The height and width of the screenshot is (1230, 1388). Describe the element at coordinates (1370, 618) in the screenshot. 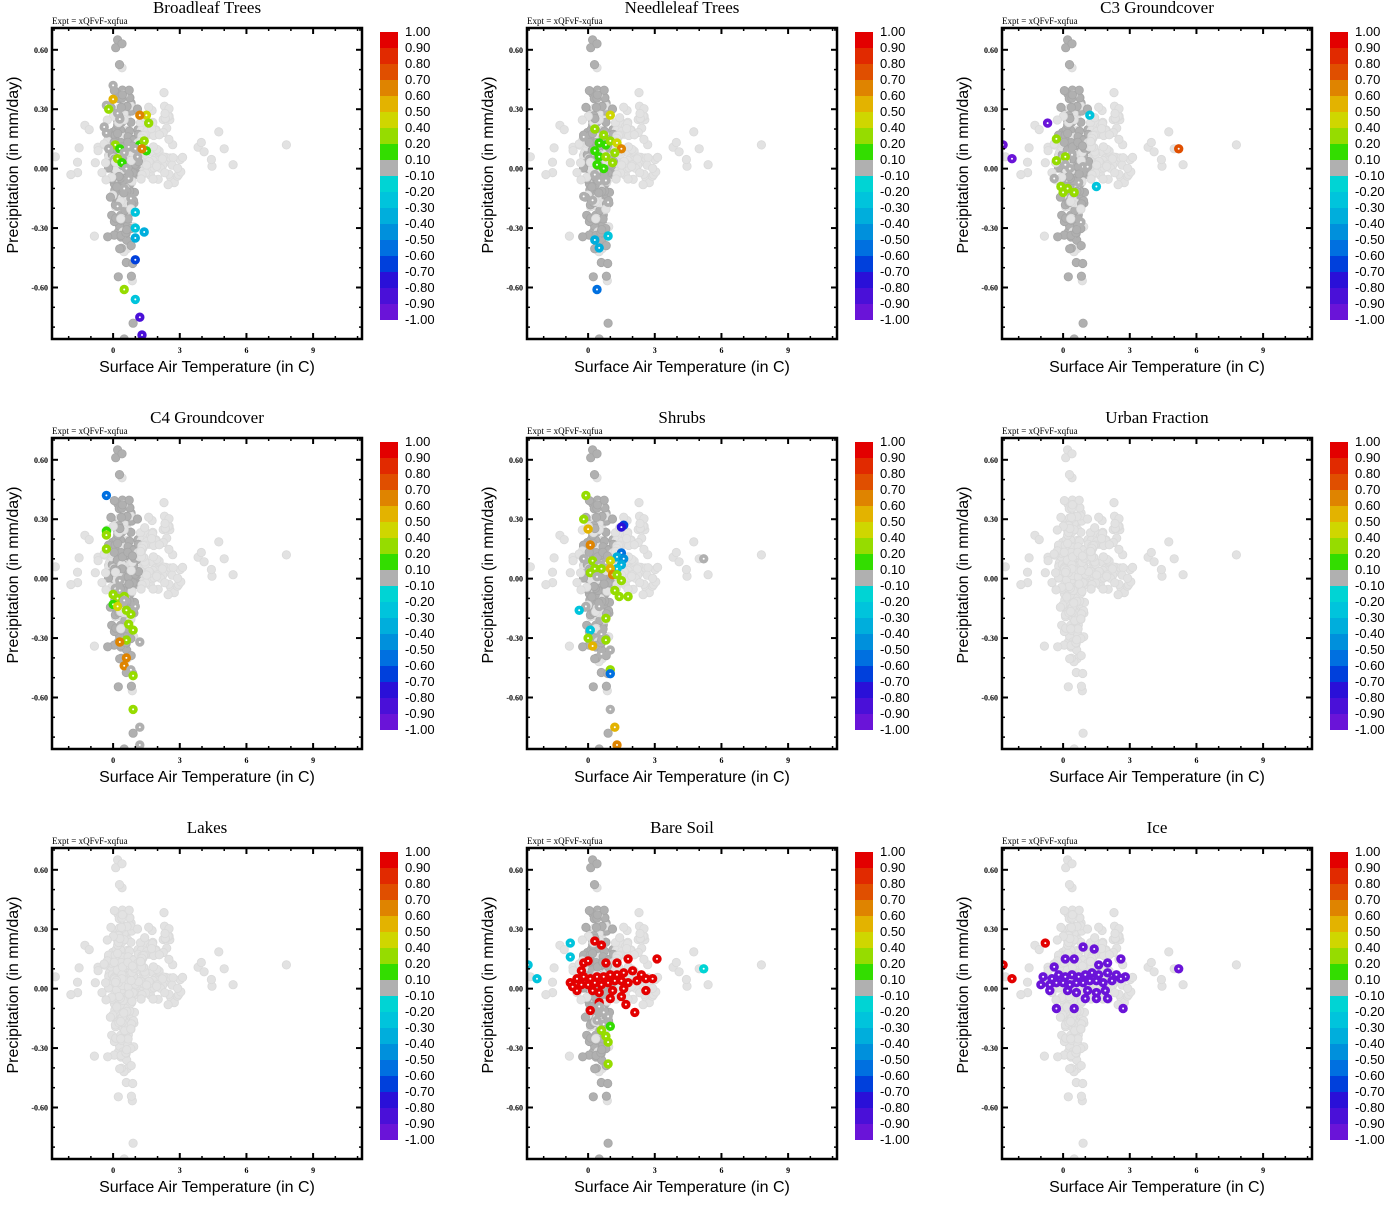

I see `colorbar-label: -0.30` at that location.